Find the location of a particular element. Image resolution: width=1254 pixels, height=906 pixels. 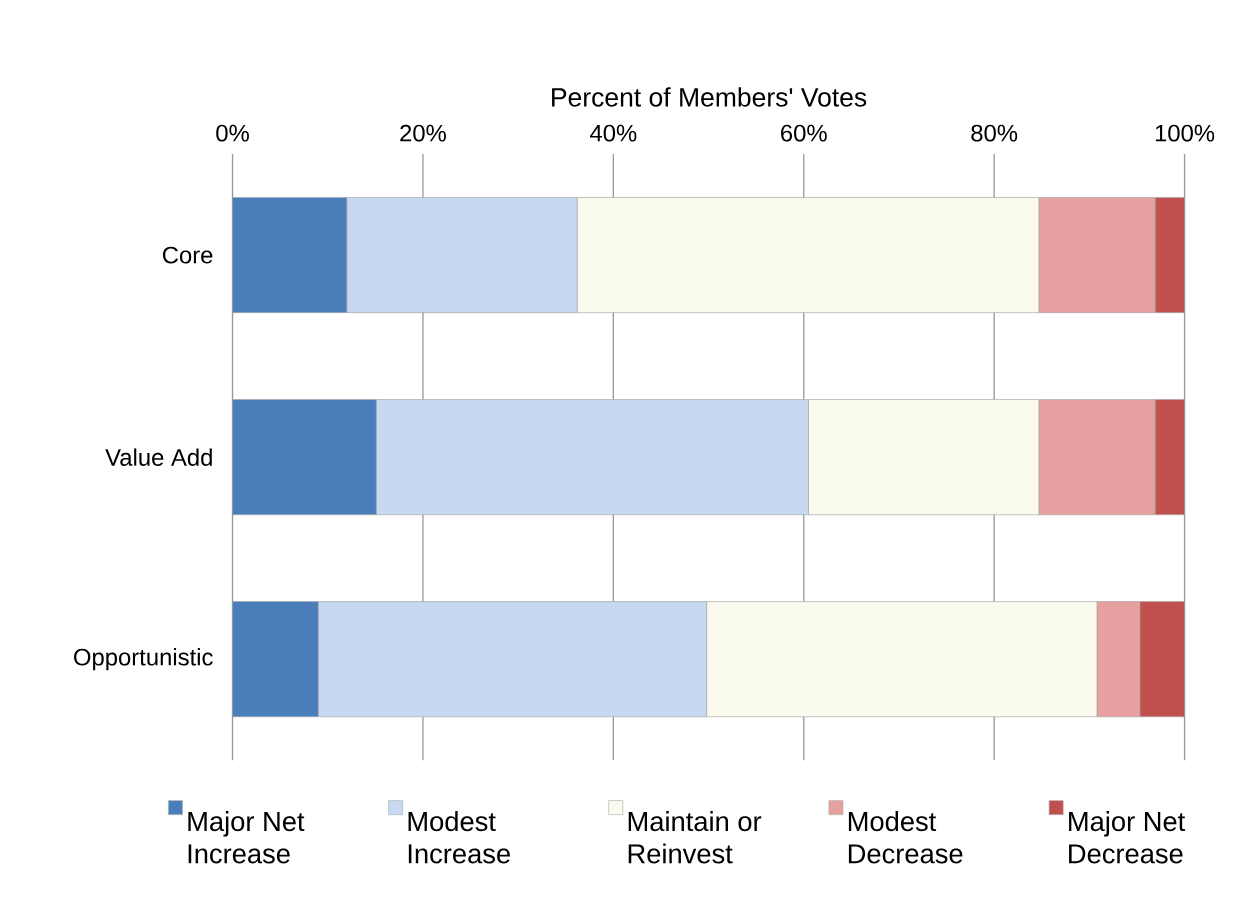

y-tick-label: Core is located at coordinates (187, 255).